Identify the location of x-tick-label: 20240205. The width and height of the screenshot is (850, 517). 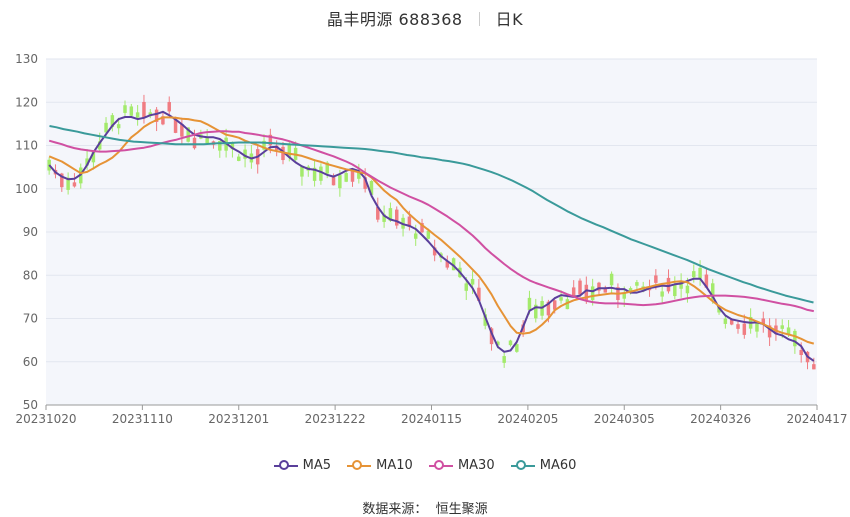
(527, 419).